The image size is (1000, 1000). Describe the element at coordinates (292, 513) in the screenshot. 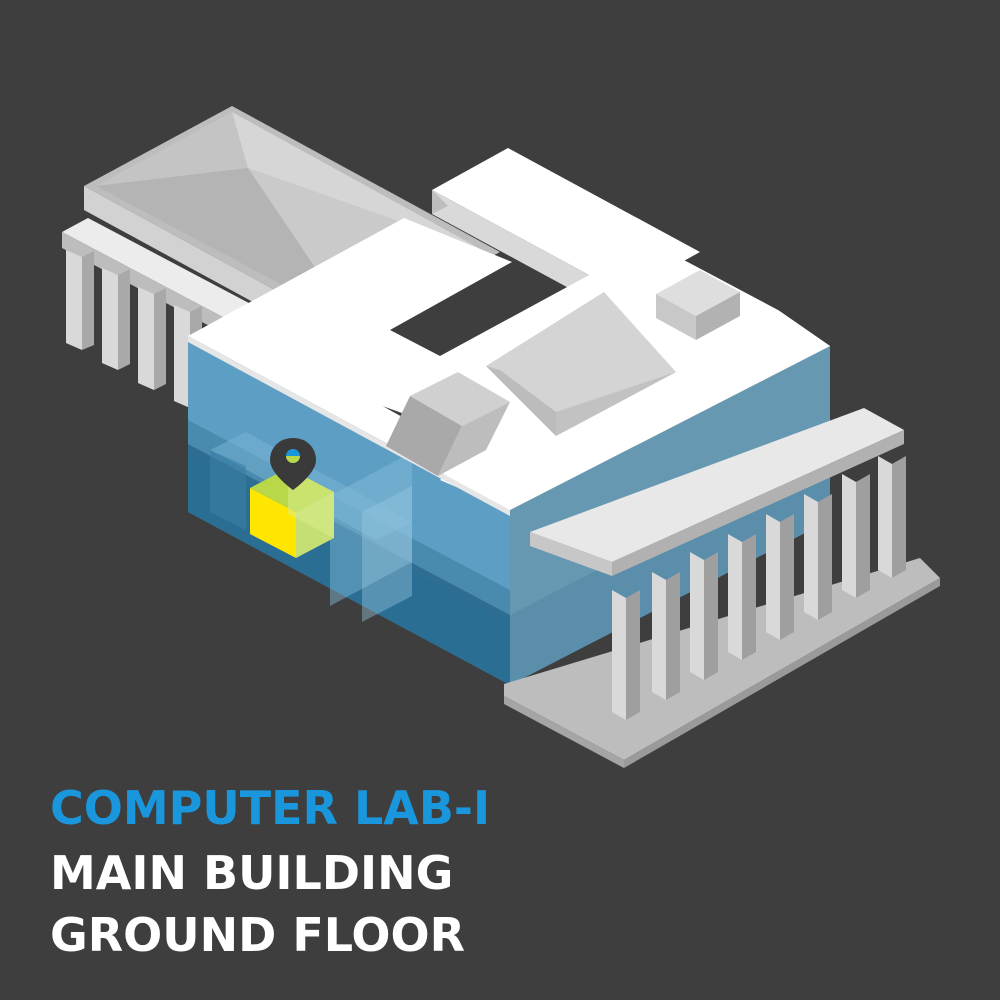

I see `highlighted-room` at that location.